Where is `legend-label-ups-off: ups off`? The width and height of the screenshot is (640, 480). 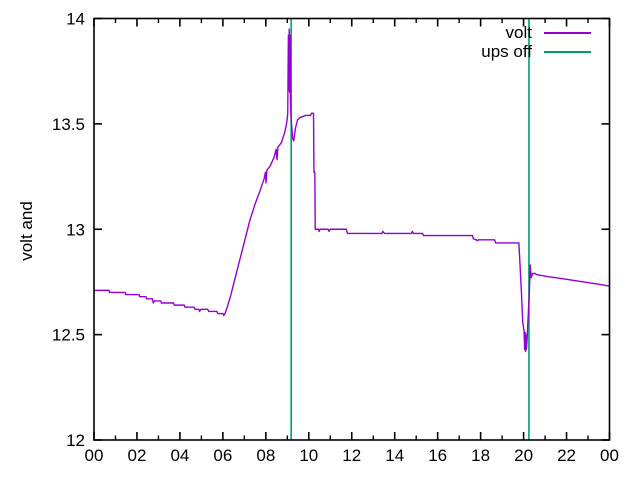 legend-label-ups-off: ups off is located at coordinates (506, 51).